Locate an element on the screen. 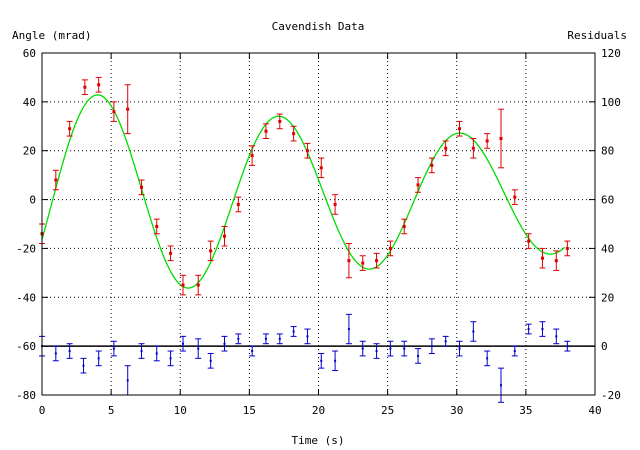 Image resolution: width=640 pixels, height=450 pixels. y-tick-label: -80 is located at coordinates (26, 395).